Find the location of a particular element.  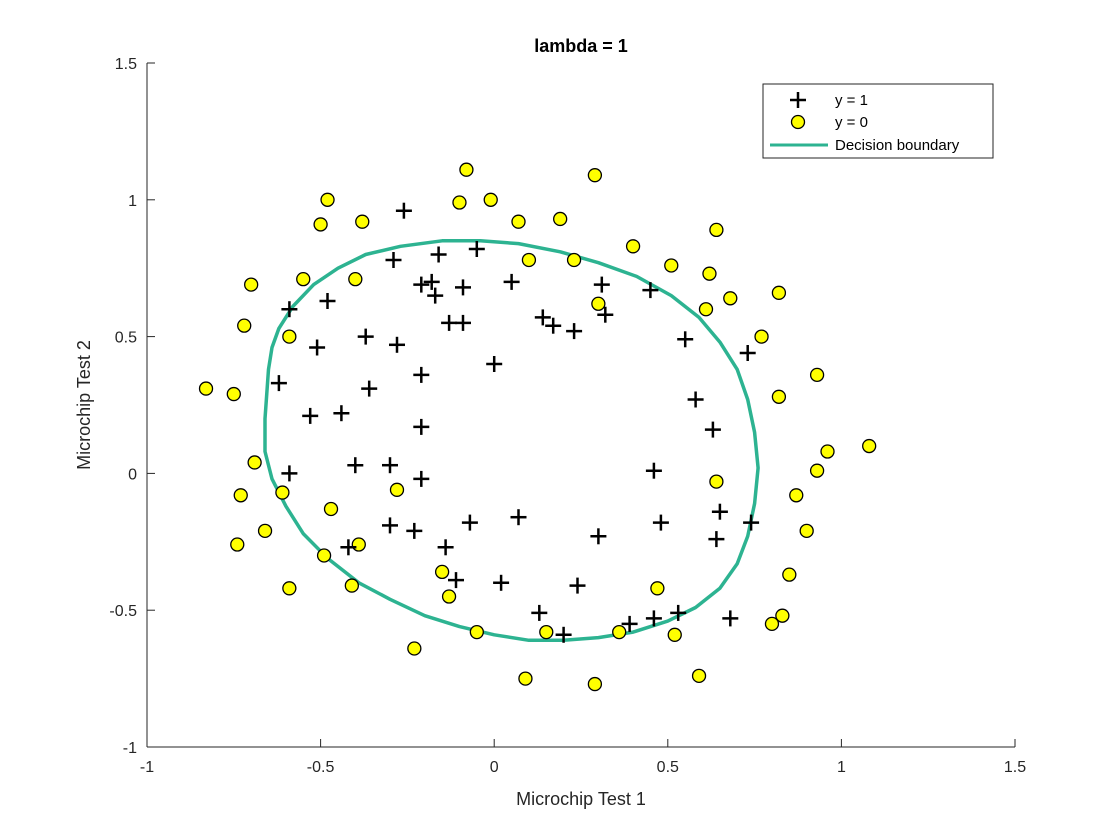

y-tick-label: 1.5 is located at coordinates (126, 64).